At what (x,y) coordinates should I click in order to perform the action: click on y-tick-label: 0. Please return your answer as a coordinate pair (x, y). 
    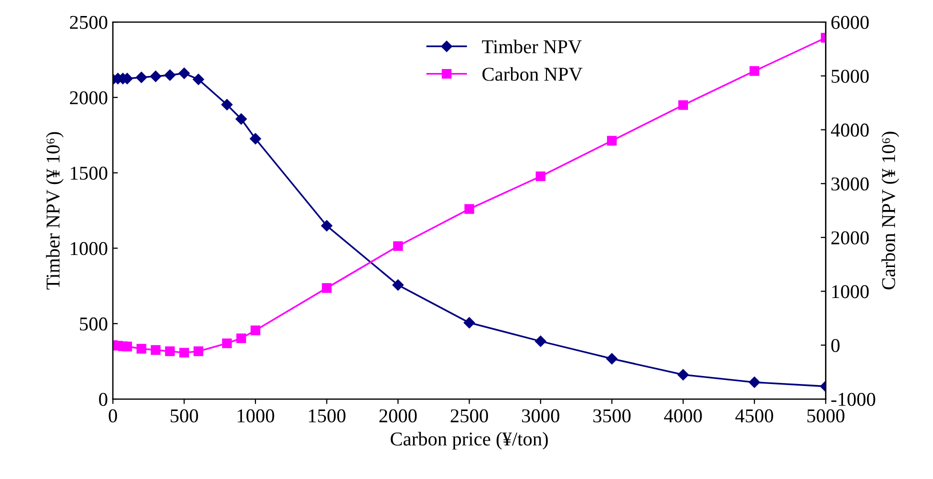
    Looking at the image, I should click on (103, 399).